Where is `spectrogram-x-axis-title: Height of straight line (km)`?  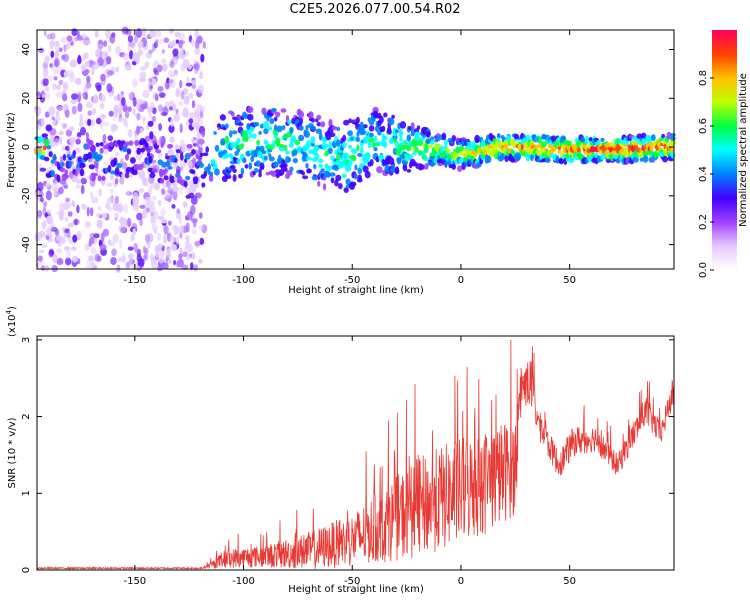
spectrogram-x-axis-title: Height of straight line (km) is located at coordinates (356, 290).